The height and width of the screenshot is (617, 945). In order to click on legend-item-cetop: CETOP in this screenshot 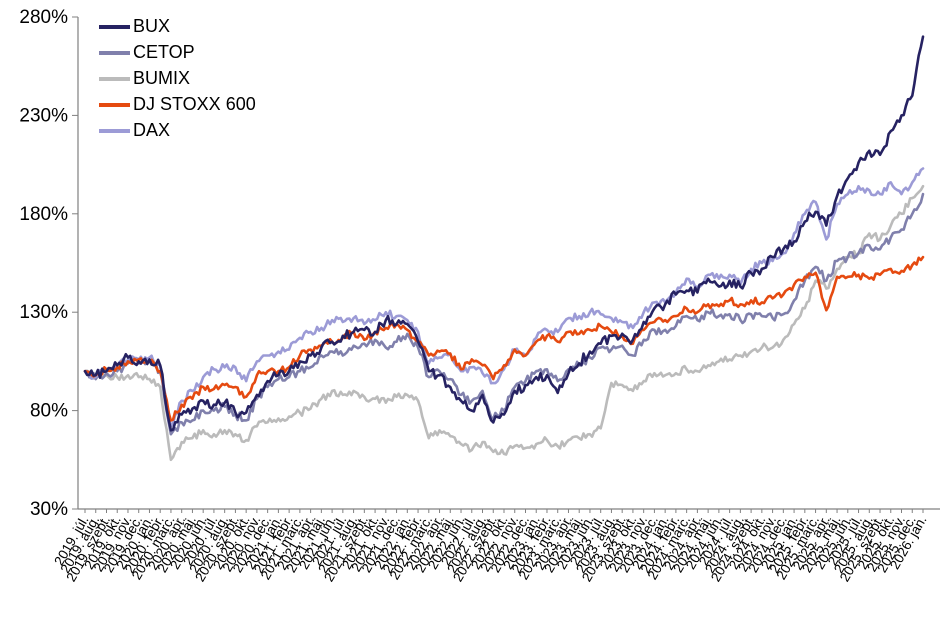, I will do `click(177, 52)`.